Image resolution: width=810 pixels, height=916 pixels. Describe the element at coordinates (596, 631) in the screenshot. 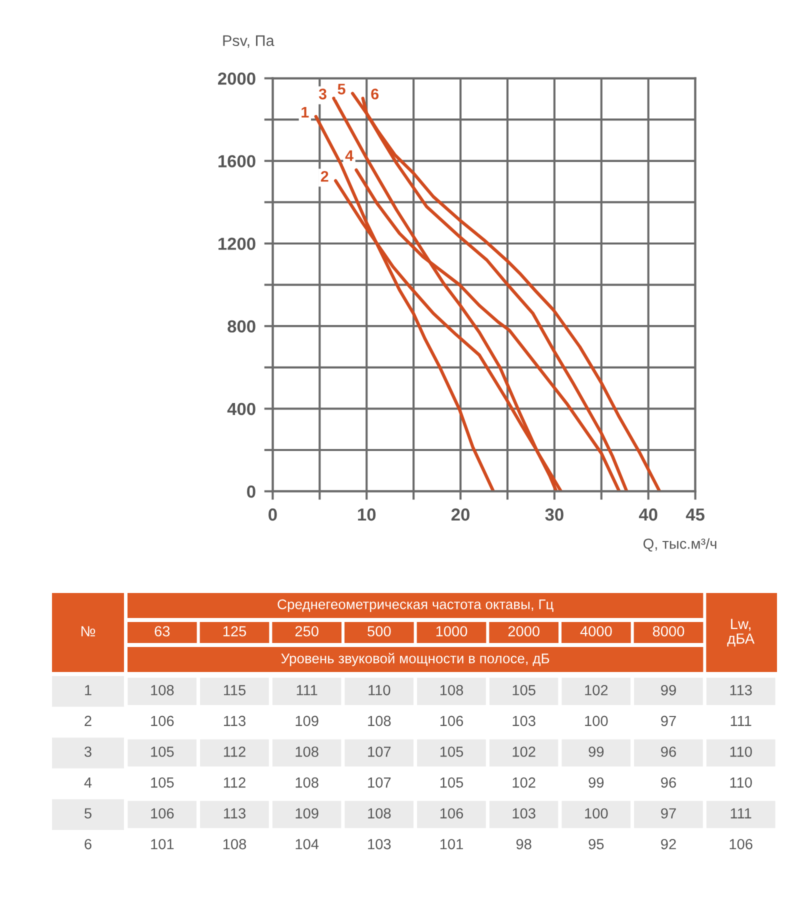

I see `x-tick-label: 4000` at that location.